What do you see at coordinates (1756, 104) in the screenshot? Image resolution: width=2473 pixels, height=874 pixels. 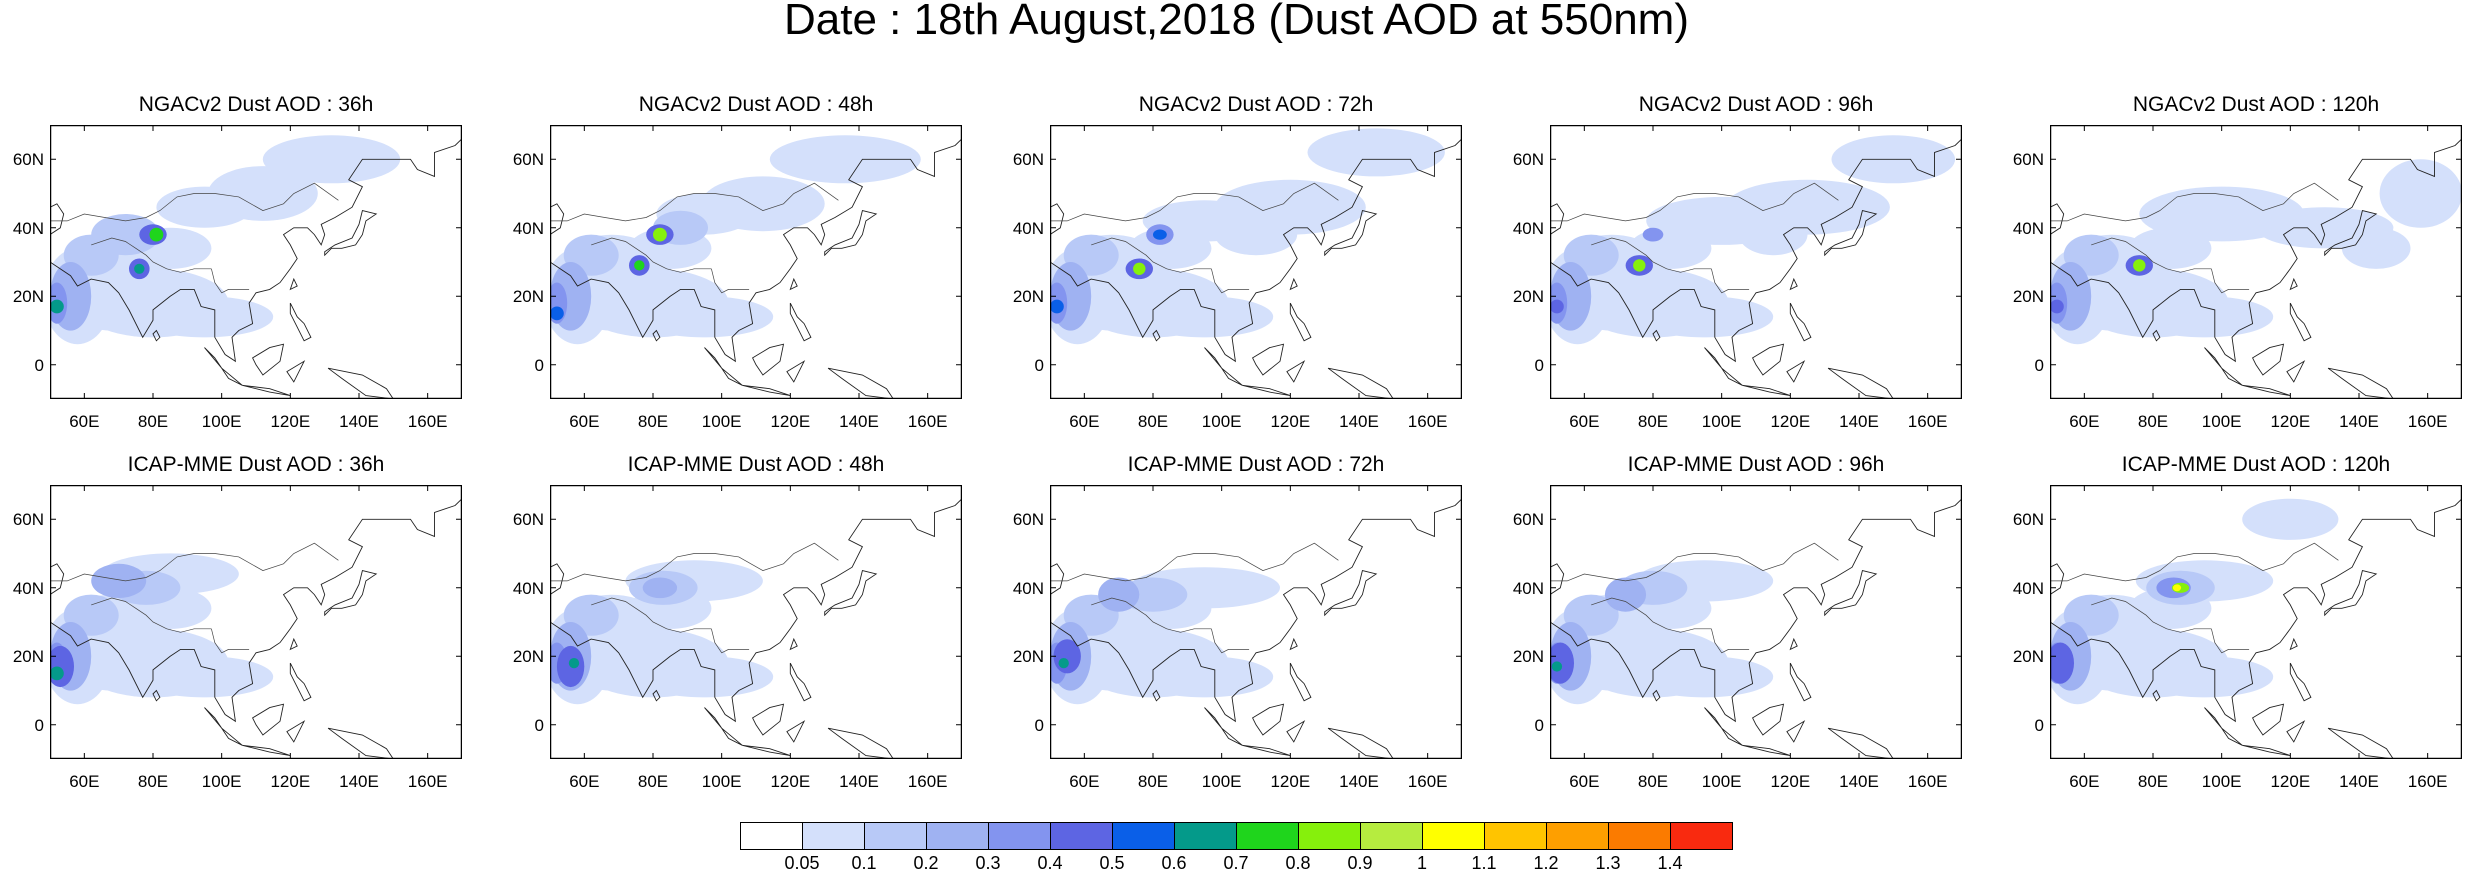 I see `panel-title: NGACv2 Dust AOD : 96h` at bounding box center [1756, 104].